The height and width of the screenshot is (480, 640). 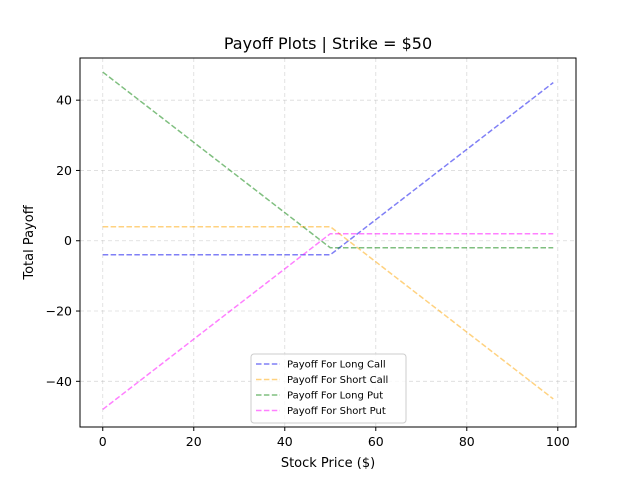 What do you see at coordinates (328, 463) in the screenshot?
I see `x-axis-label: Stock Price ($)` at bounding box center [328, 463].